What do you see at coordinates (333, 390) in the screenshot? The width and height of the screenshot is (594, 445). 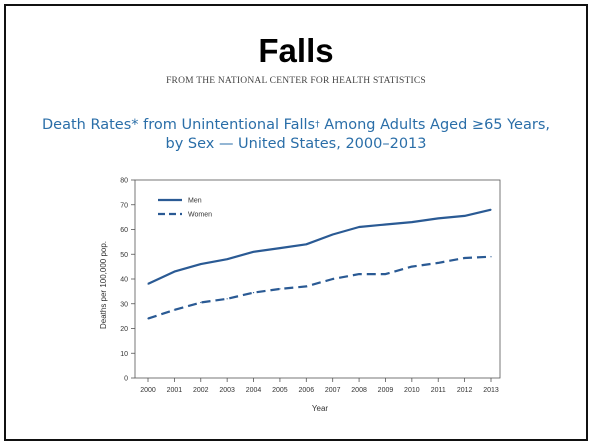 I see `x-tick-label: 2007` at bounding box center [333, 390].